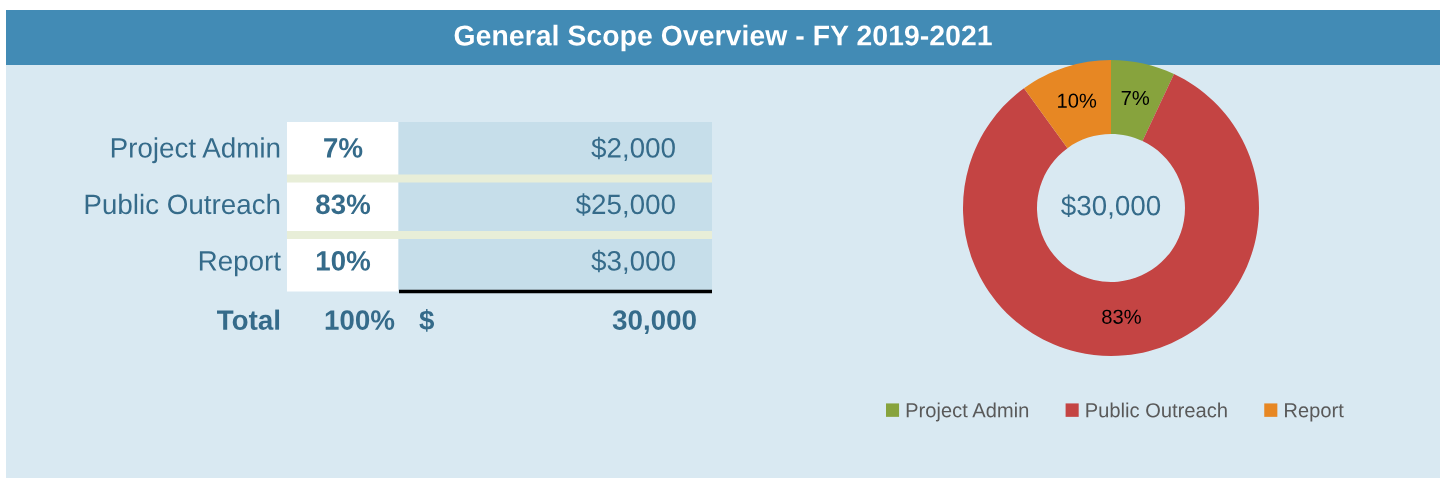 Image resolution: width=1446 pixels, height=481 pixels. I want to click on text: 10%, so click(343, 261).